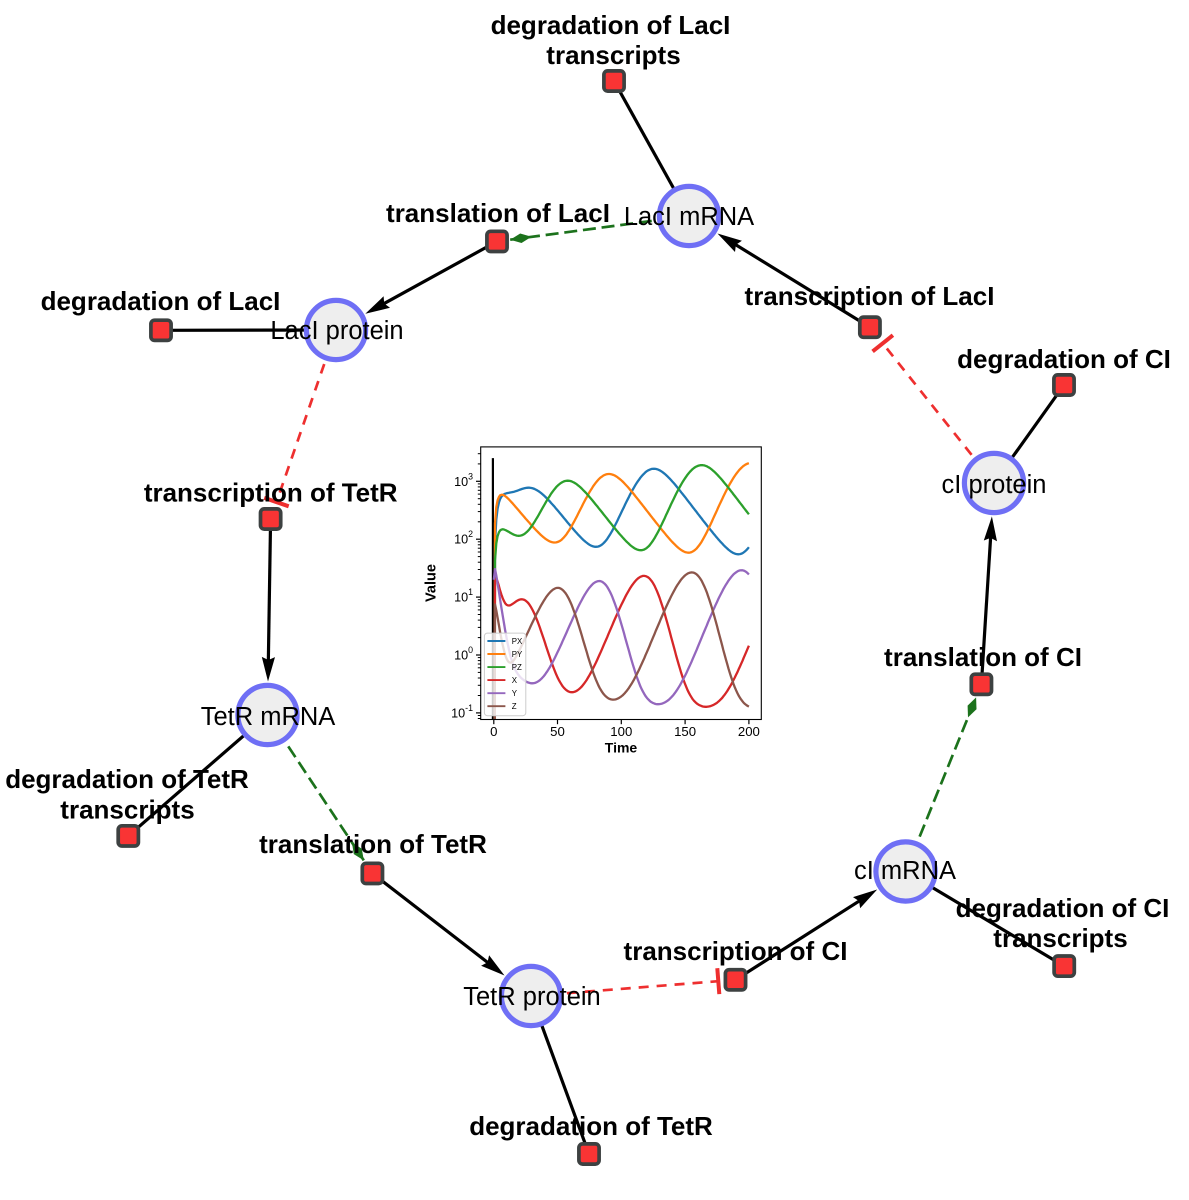  I want to click on svg-text: Time, so click(621, 748).